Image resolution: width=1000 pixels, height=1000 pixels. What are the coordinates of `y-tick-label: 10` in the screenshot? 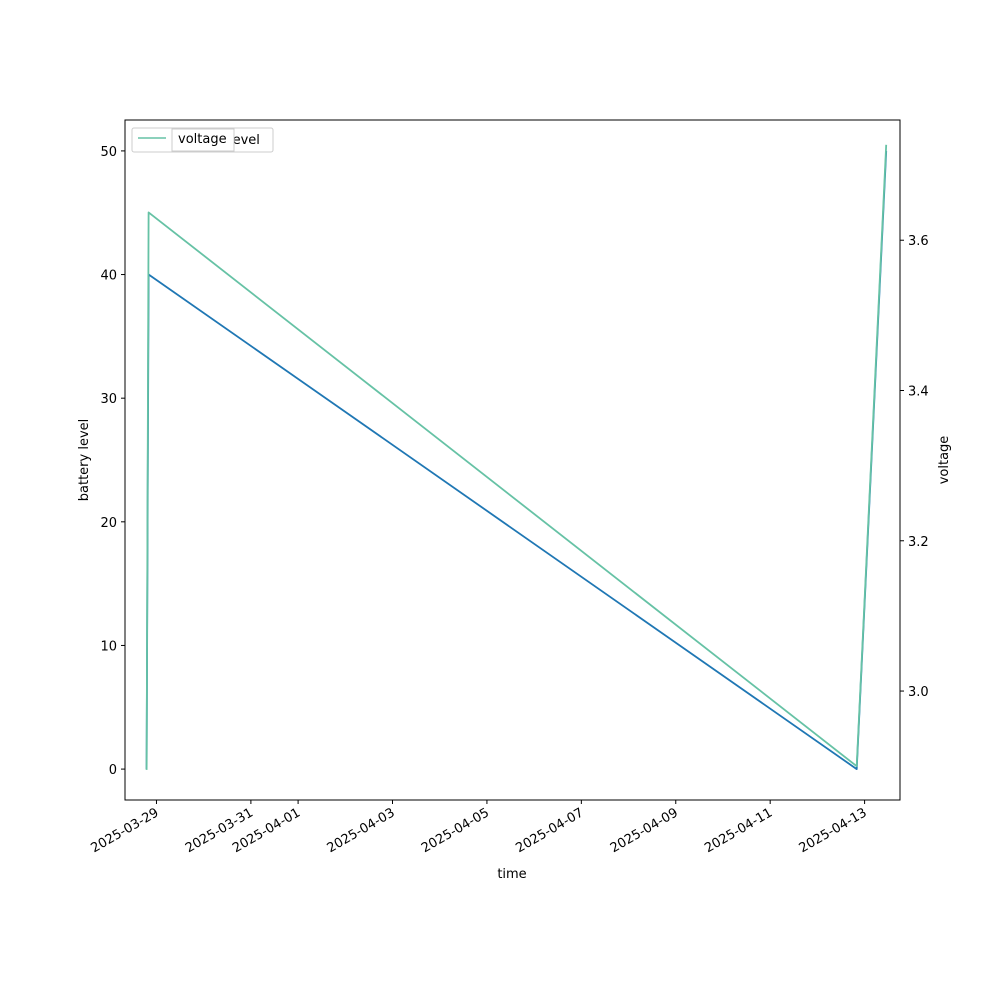 It's located at (108, 646).